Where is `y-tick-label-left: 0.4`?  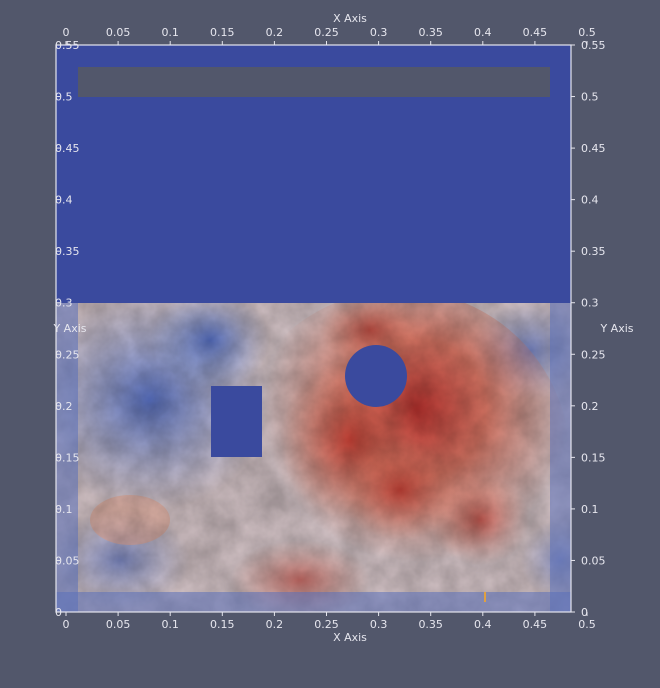
y-tick-label-left: 0.4 is located at coordinates (64, 200).